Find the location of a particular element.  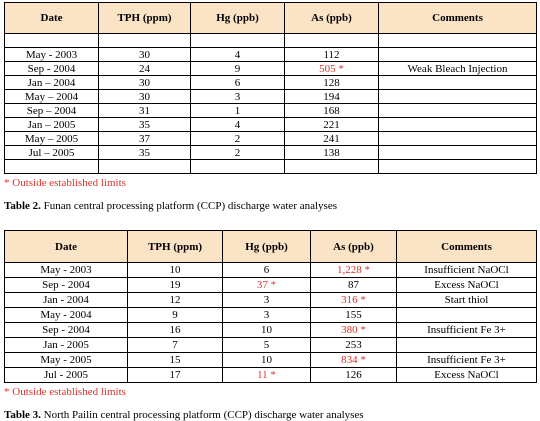

cell: 112 is located at coordinates (331, 54).